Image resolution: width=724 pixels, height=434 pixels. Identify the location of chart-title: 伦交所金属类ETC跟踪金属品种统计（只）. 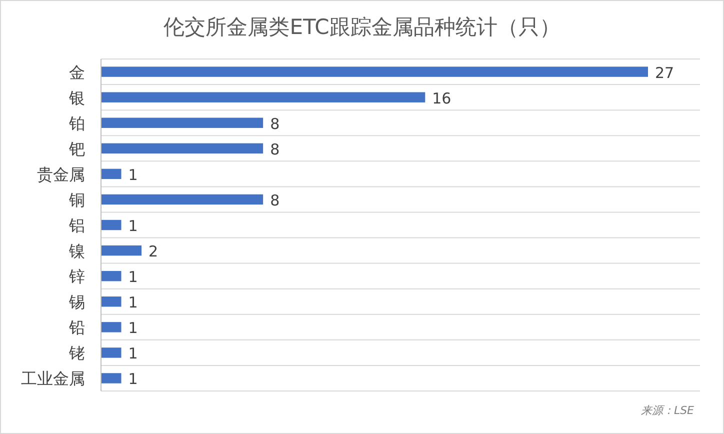
(362, 27).